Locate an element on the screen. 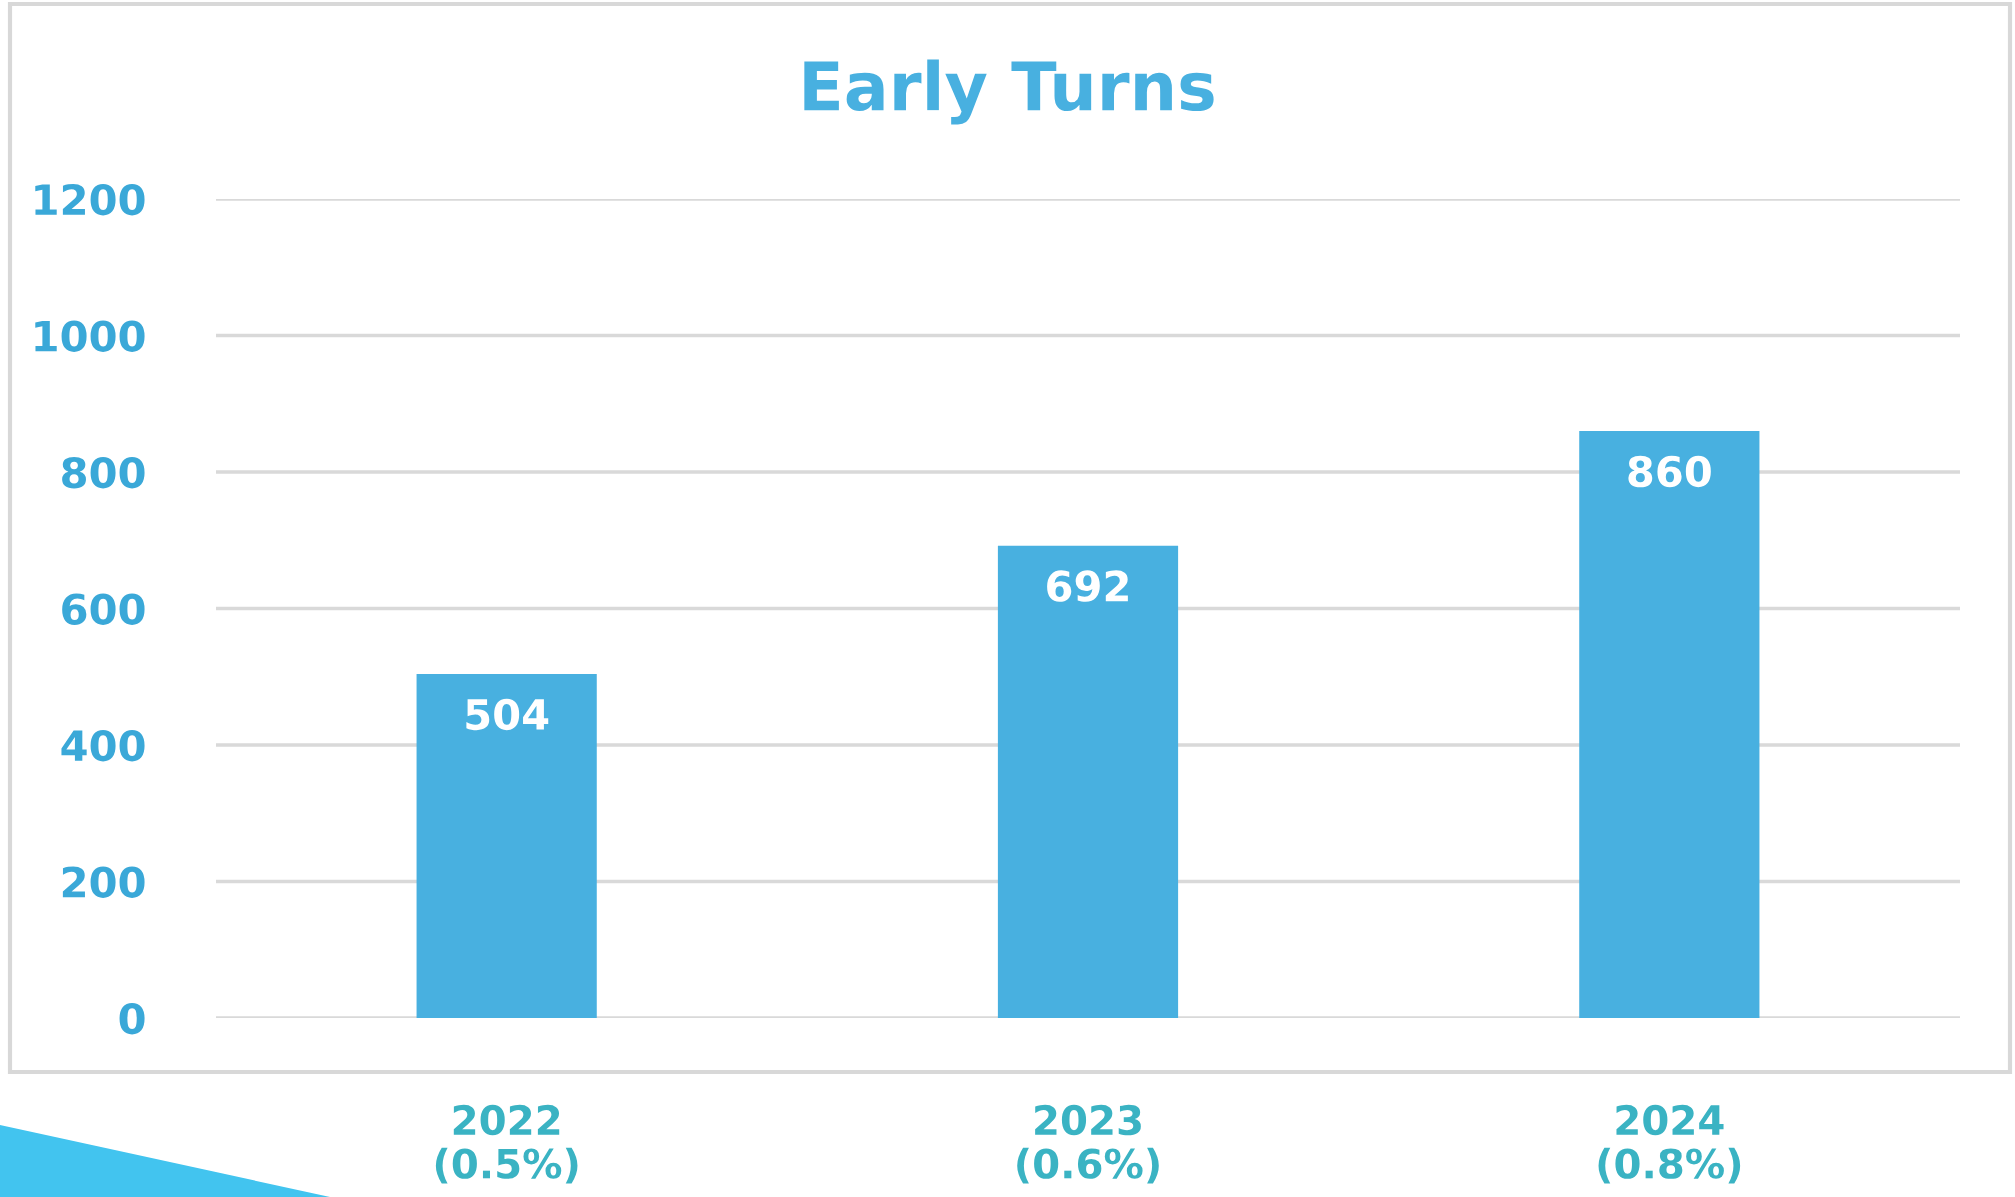  y-tick-label: 0 is located at coordinates (132, 1018).